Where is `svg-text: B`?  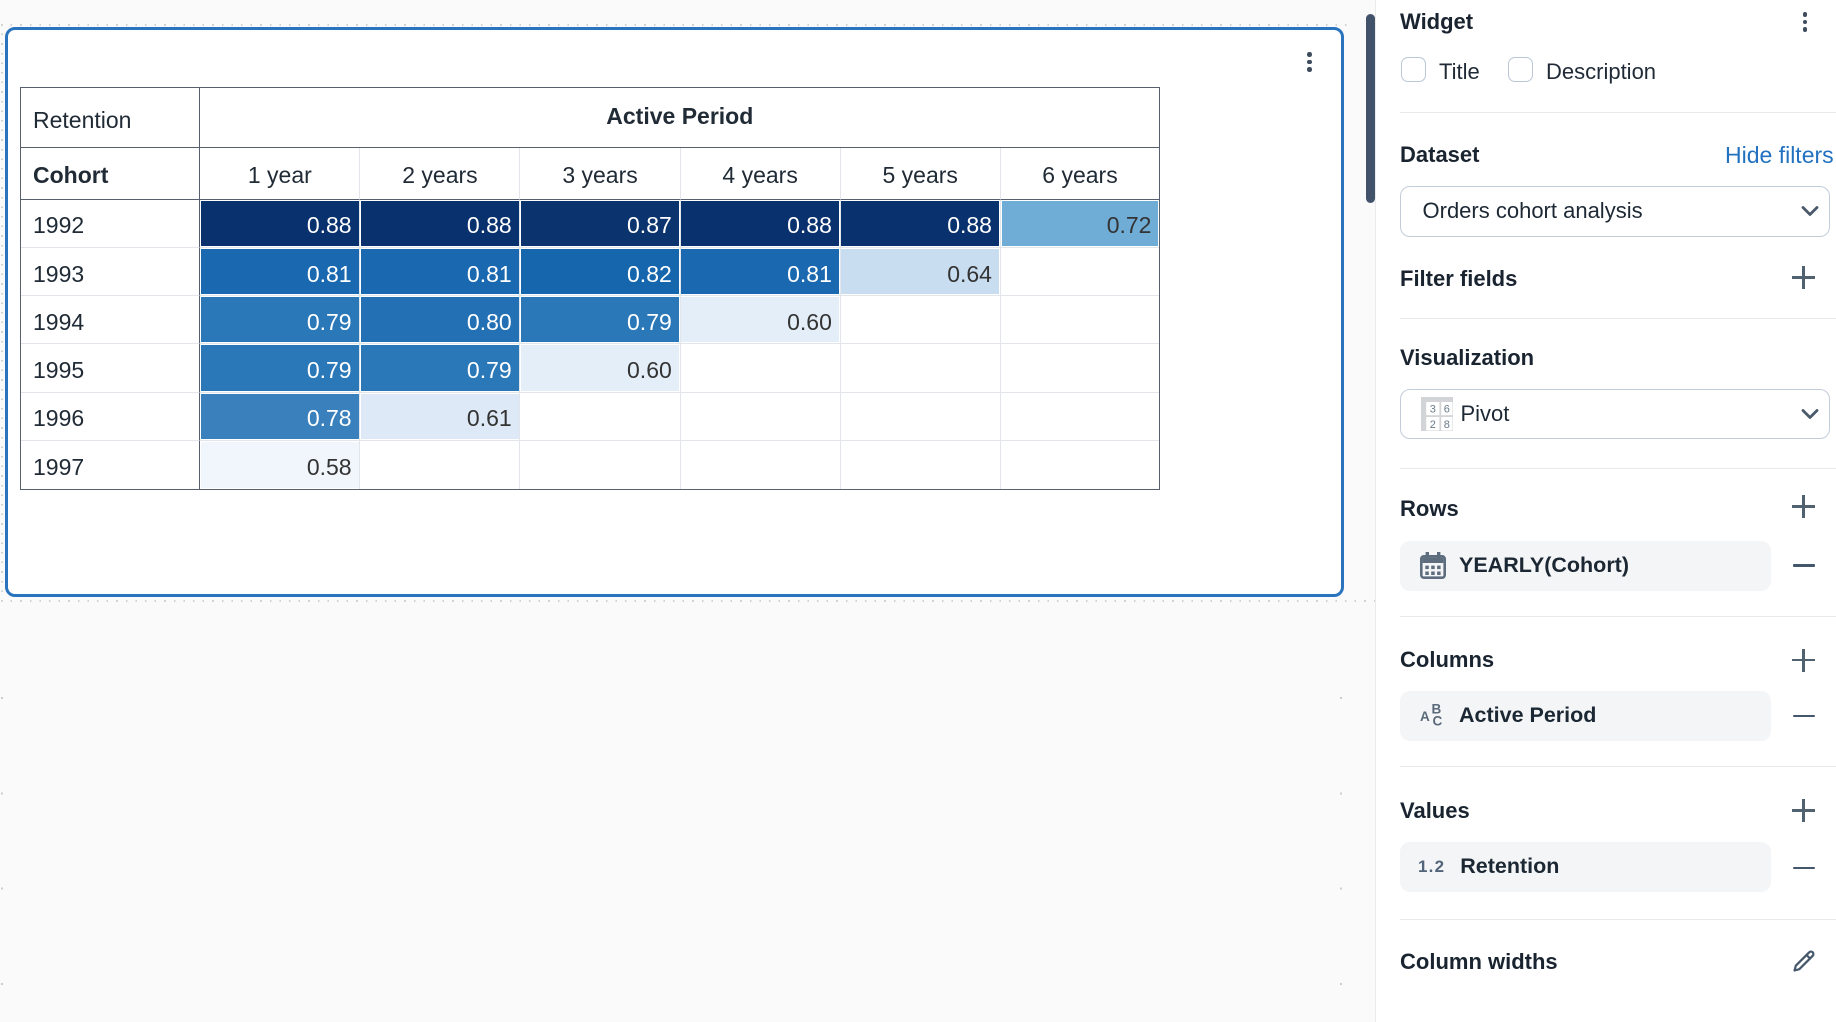
svg-text: B is located at coordinates (1437, 709).